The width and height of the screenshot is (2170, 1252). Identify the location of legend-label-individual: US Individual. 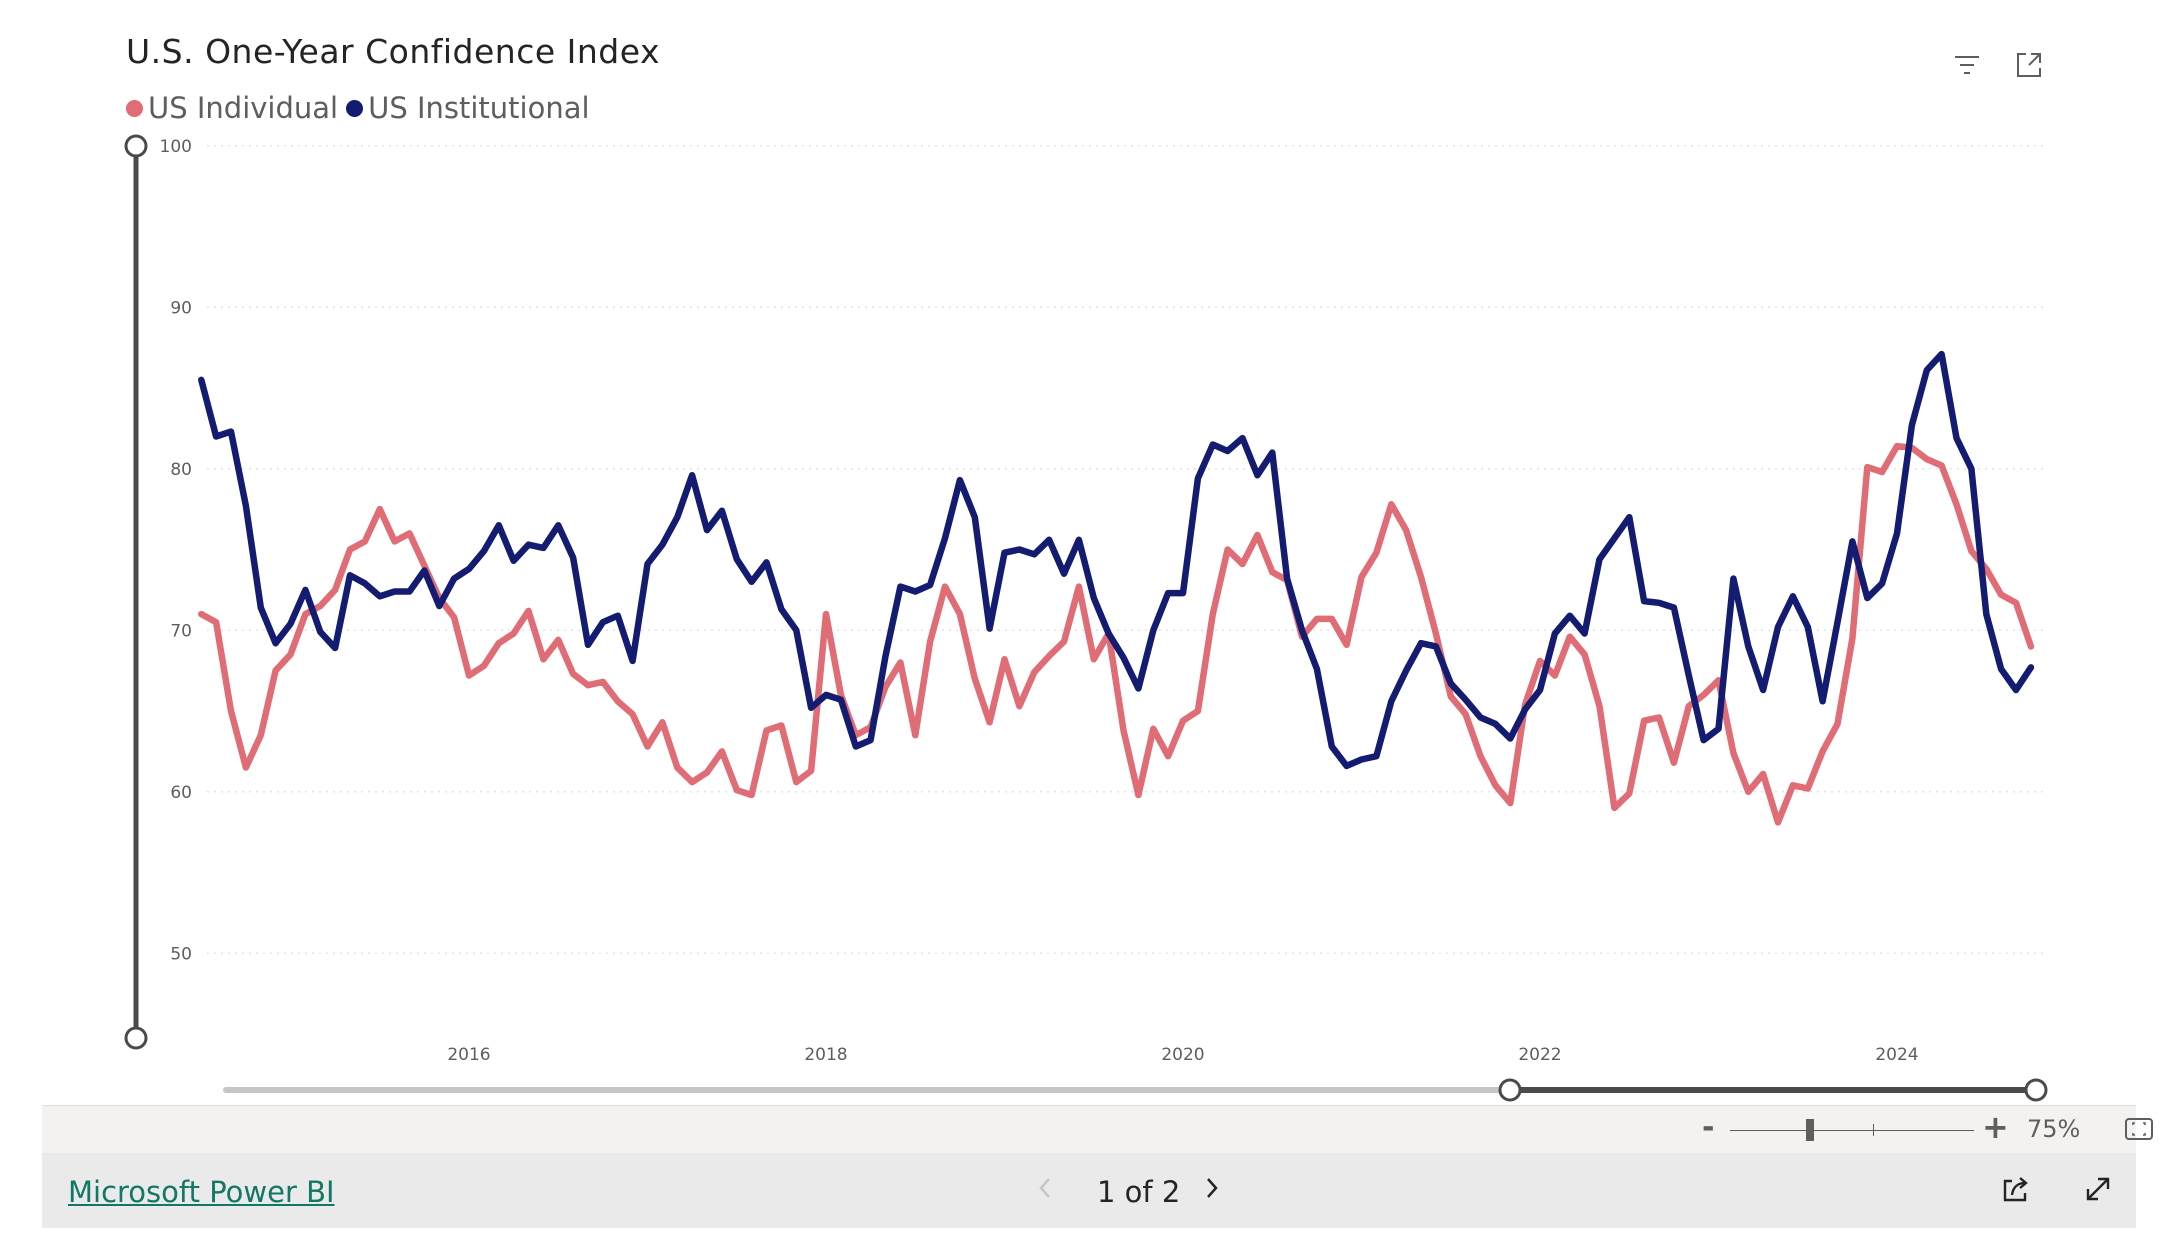
(243, 108).